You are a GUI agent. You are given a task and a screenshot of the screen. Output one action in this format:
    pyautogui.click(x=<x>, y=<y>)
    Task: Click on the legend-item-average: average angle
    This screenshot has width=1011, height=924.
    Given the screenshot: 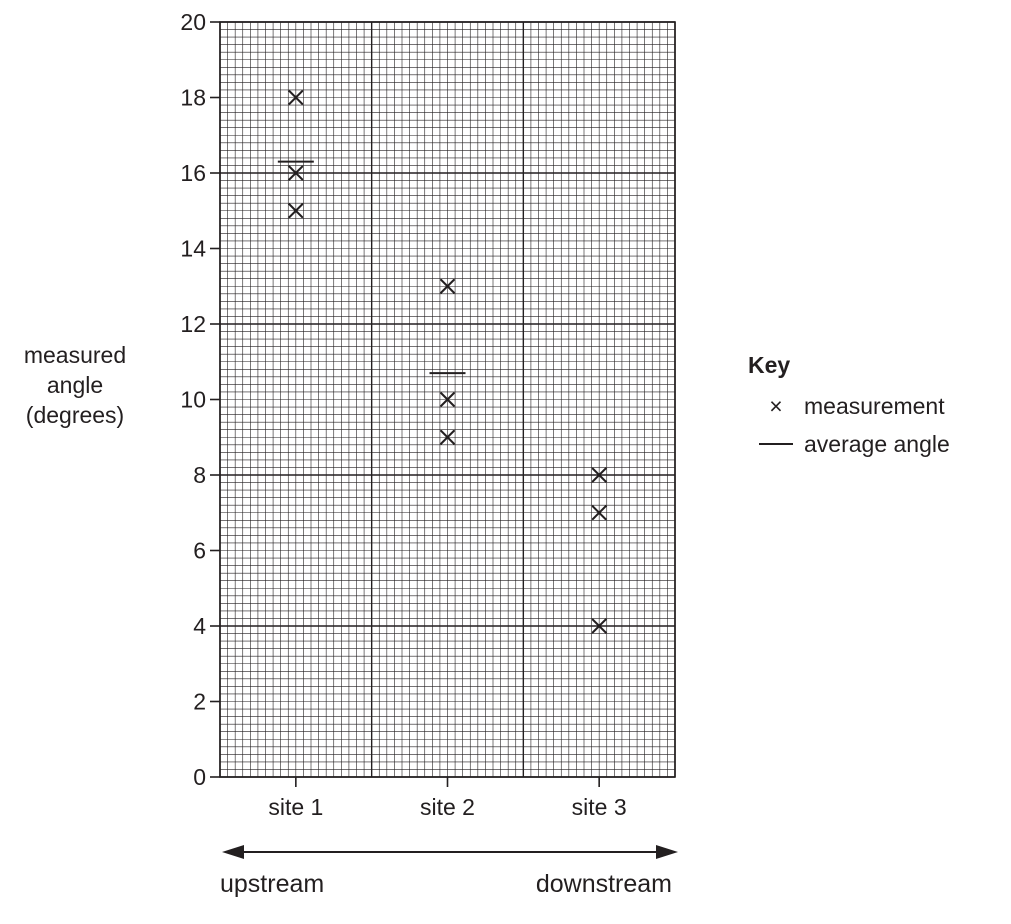 What is the action you would take?
    pyautogui.click(x=849, y=444)
    